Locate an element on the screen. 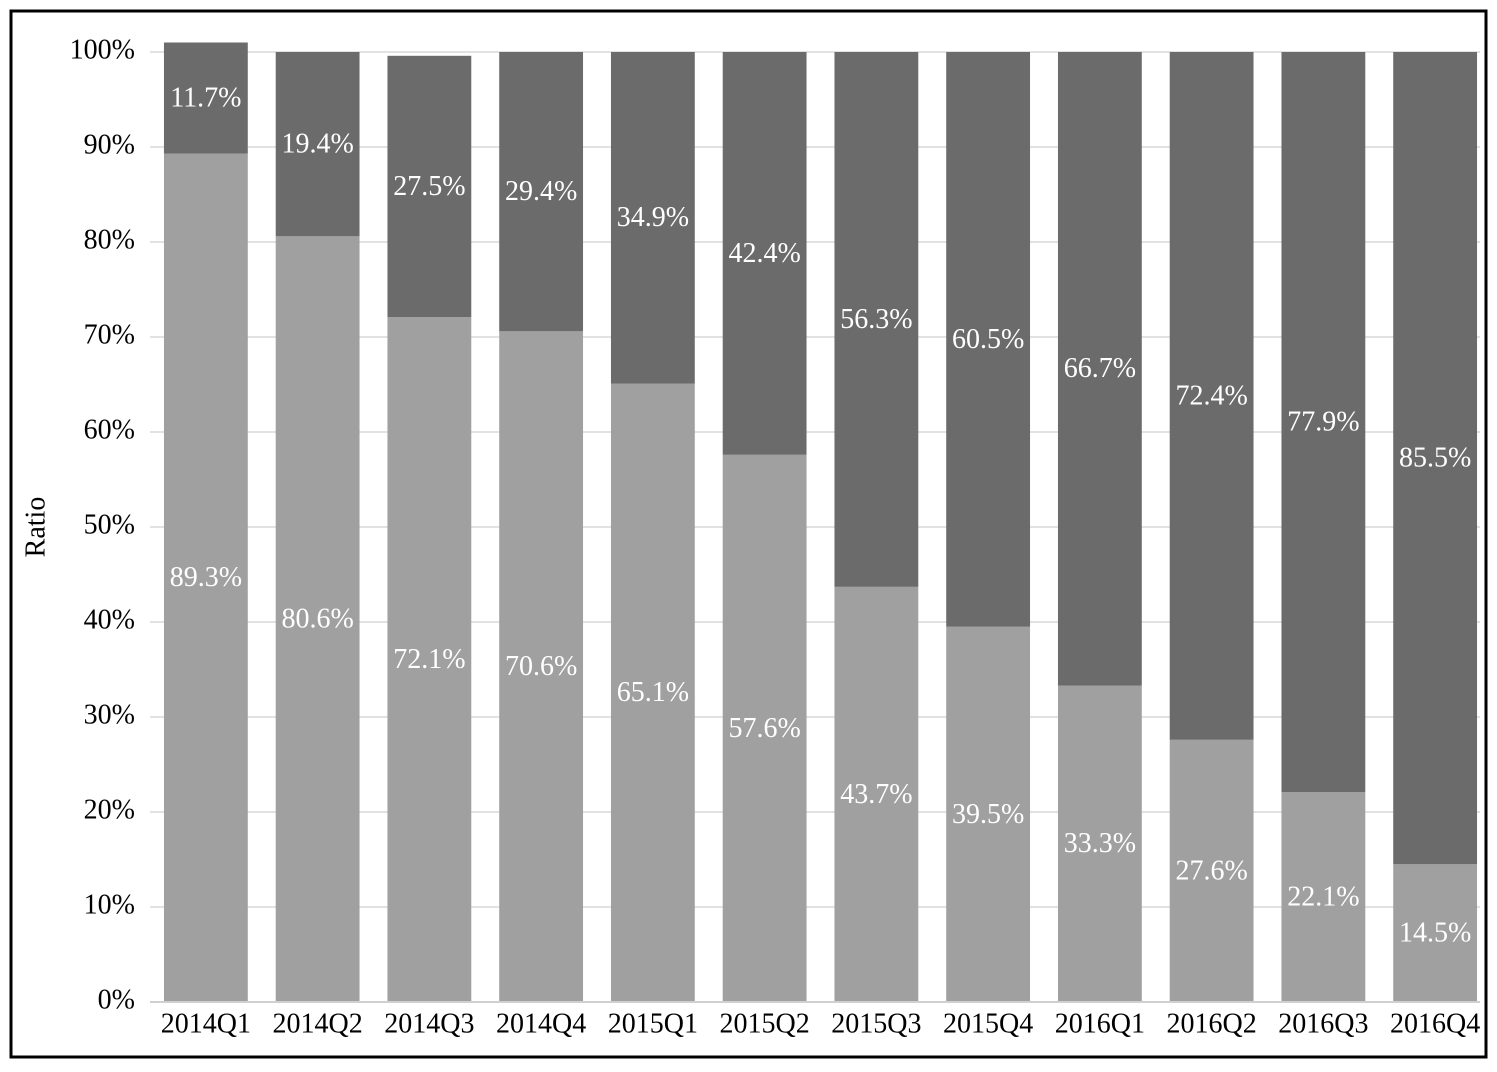  y-tick-label: 10% is located at coordinates (109, 904).